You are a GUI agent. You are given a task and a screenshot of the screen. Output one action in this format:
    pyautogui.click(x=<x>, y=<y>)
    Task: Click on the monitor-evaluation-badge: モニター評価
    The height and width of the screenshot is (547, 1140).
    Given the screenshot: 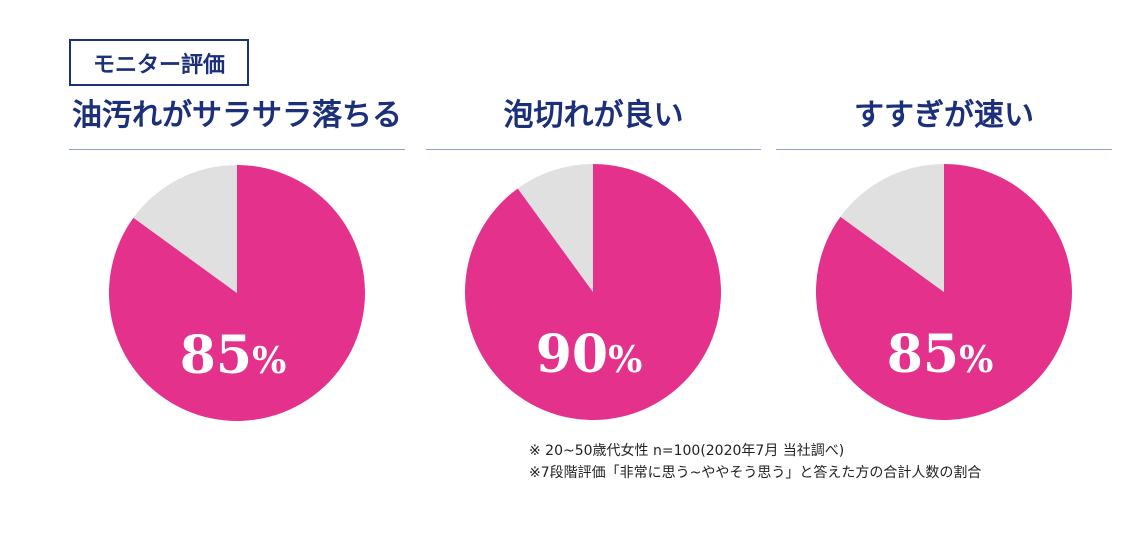 What is the action you would take?
    pyautogui.click(x=159, y=62)
    